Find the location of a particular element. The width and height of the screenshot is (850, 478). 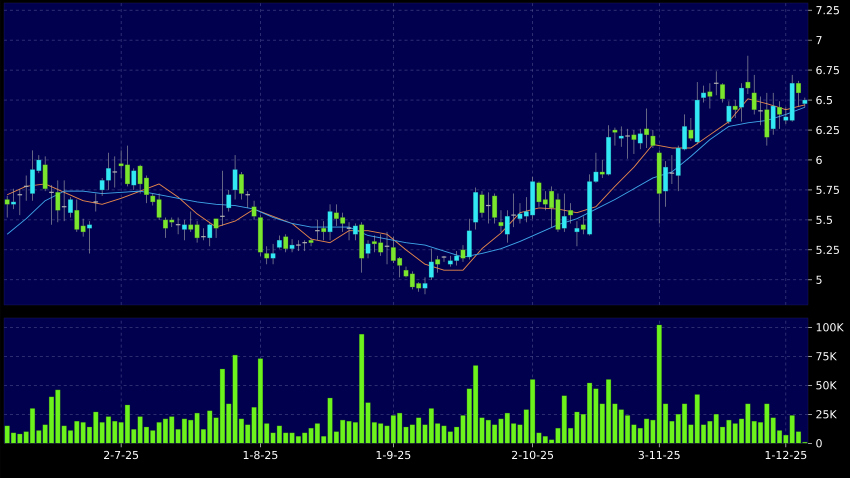

x-tick-label: 2-10-25 is located at coordinates (533, 455).